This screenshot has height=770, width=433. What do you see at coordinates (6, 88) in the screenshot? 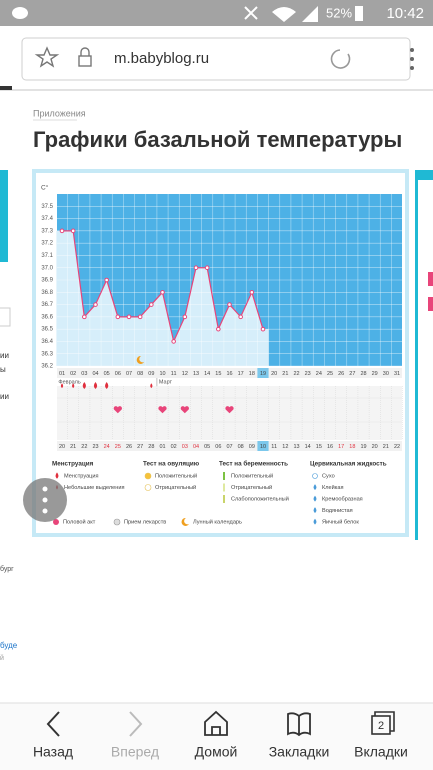
I see `page-fragment` at bounding box center [6, 88].